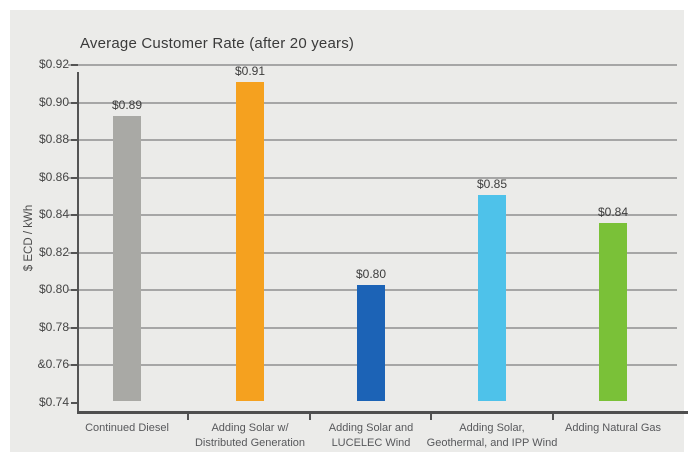 This screenshot has width=696, height=464. I want to click on bar-value-label: $0.80, so click(371, 274).